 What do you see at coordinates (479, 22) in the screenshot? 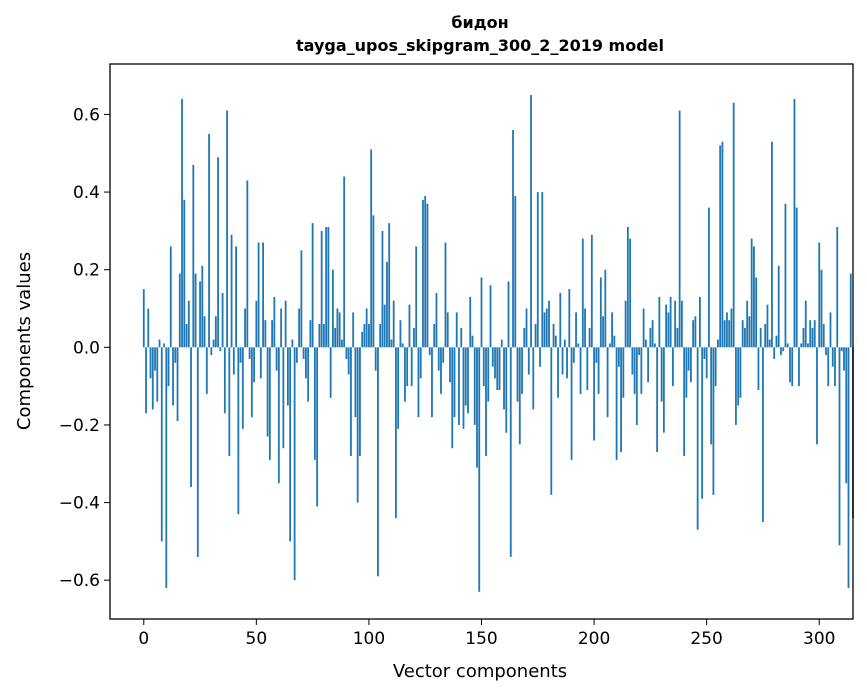
I see `chart-title: бидон` at bounding box center [479, 22].